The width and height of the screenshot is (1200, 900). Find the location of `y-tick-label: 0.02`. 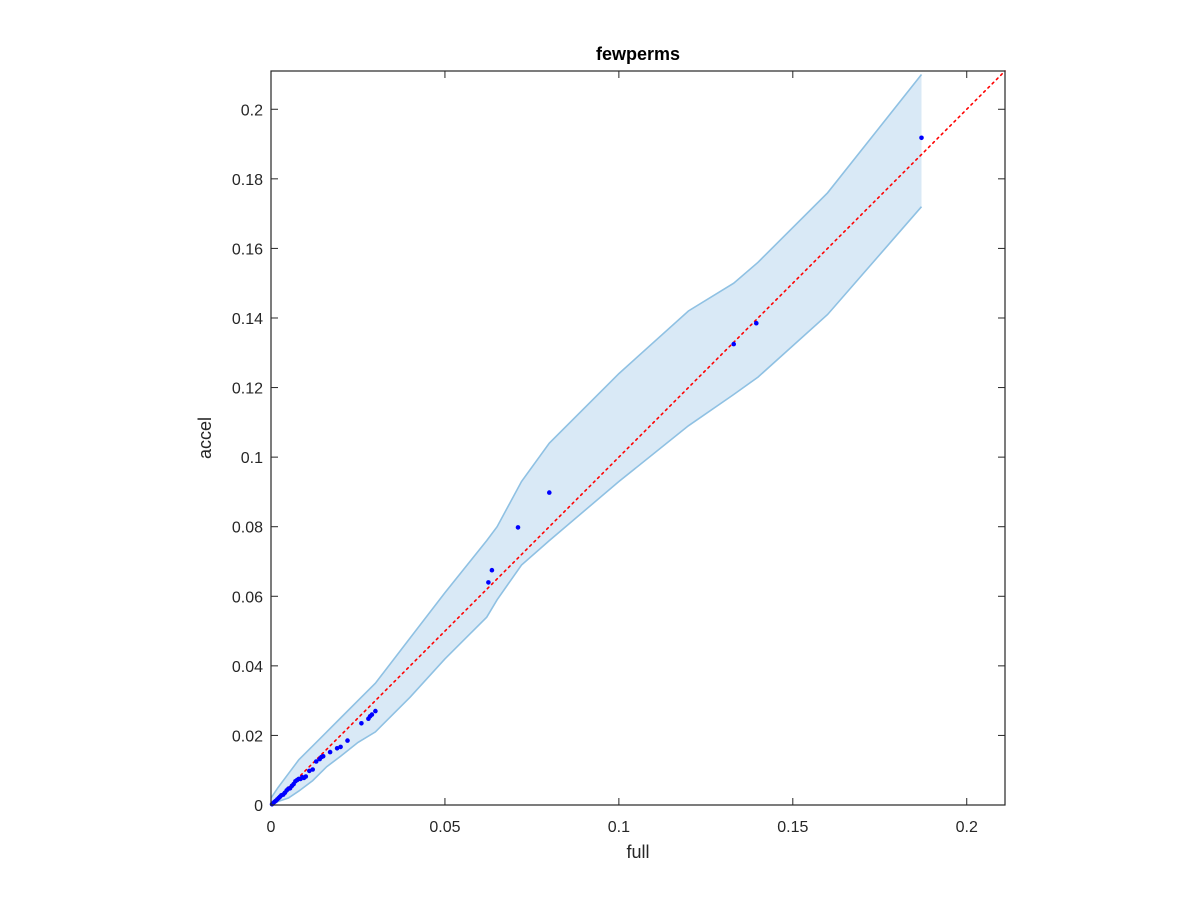

y-tick-label: 0.02 is located at coordinates (247, 736).